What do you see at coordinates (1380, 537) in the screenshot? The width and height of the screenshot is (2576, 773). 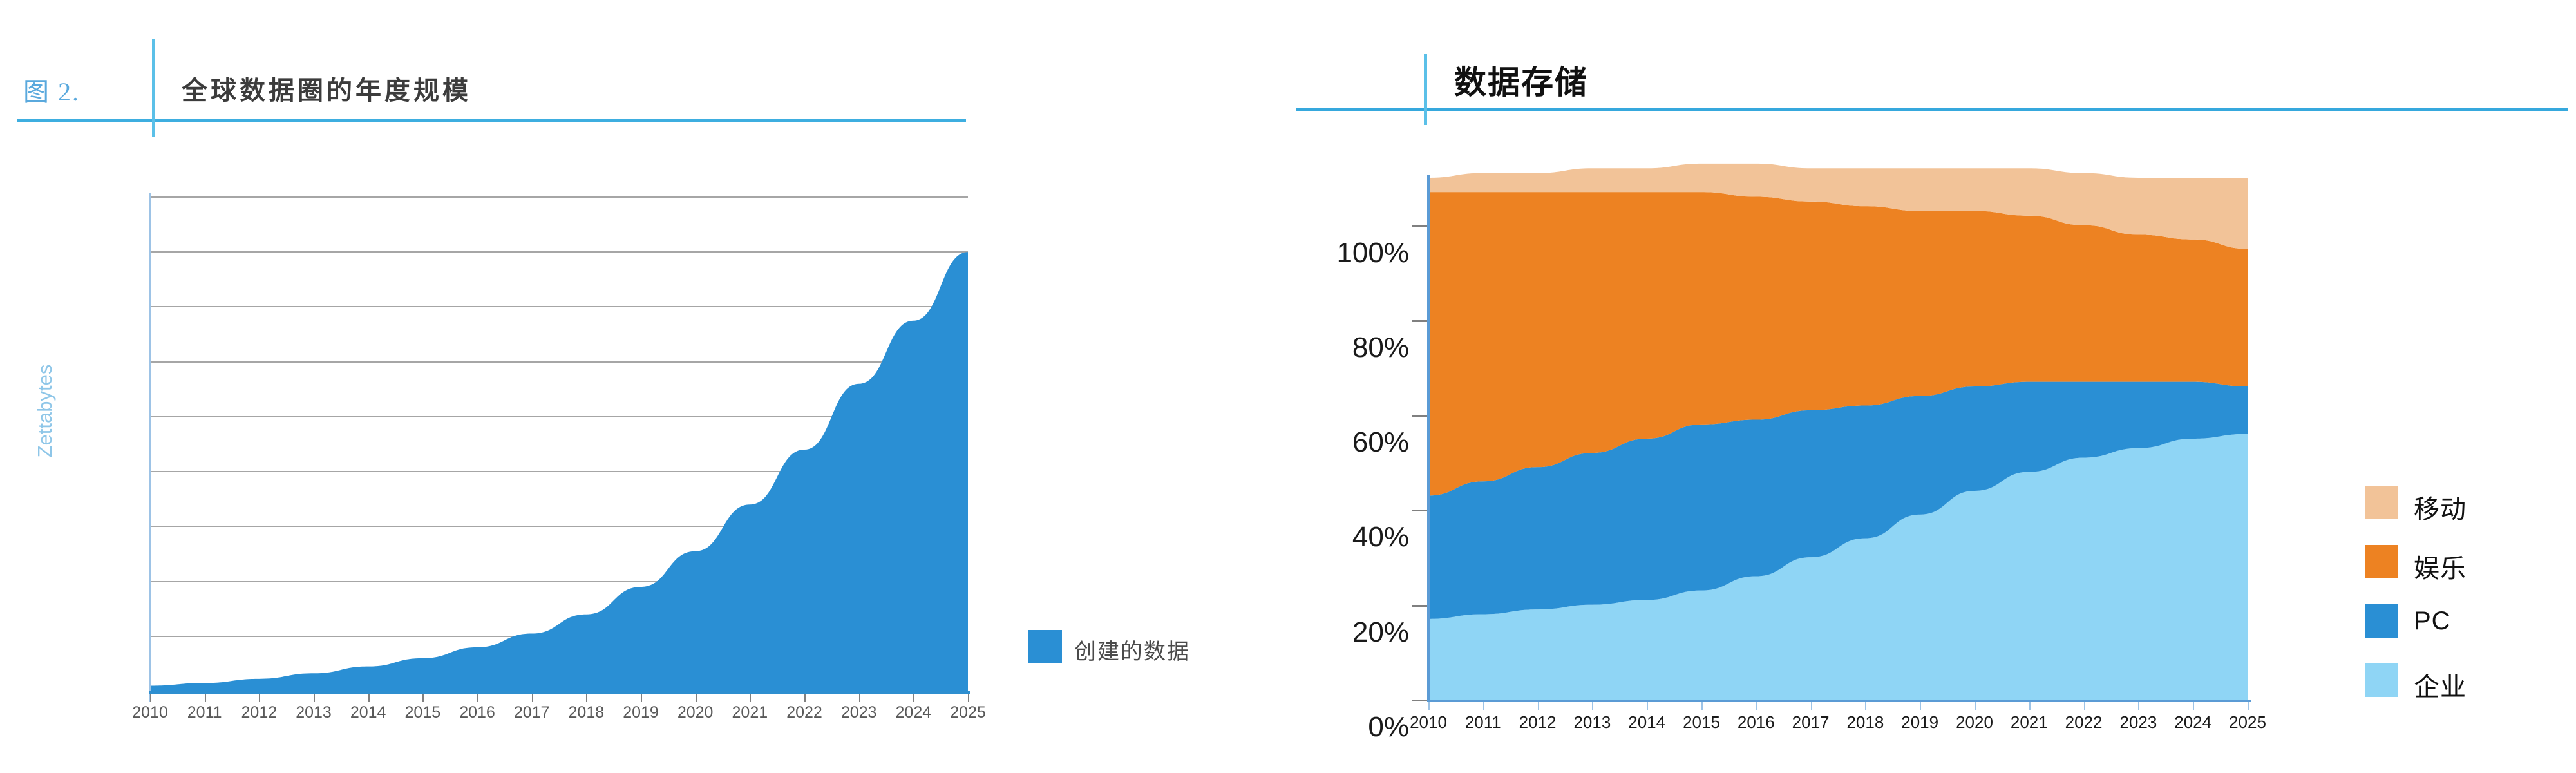 I see `y-tick-label: 40%` at bounding box center [1380, 537].